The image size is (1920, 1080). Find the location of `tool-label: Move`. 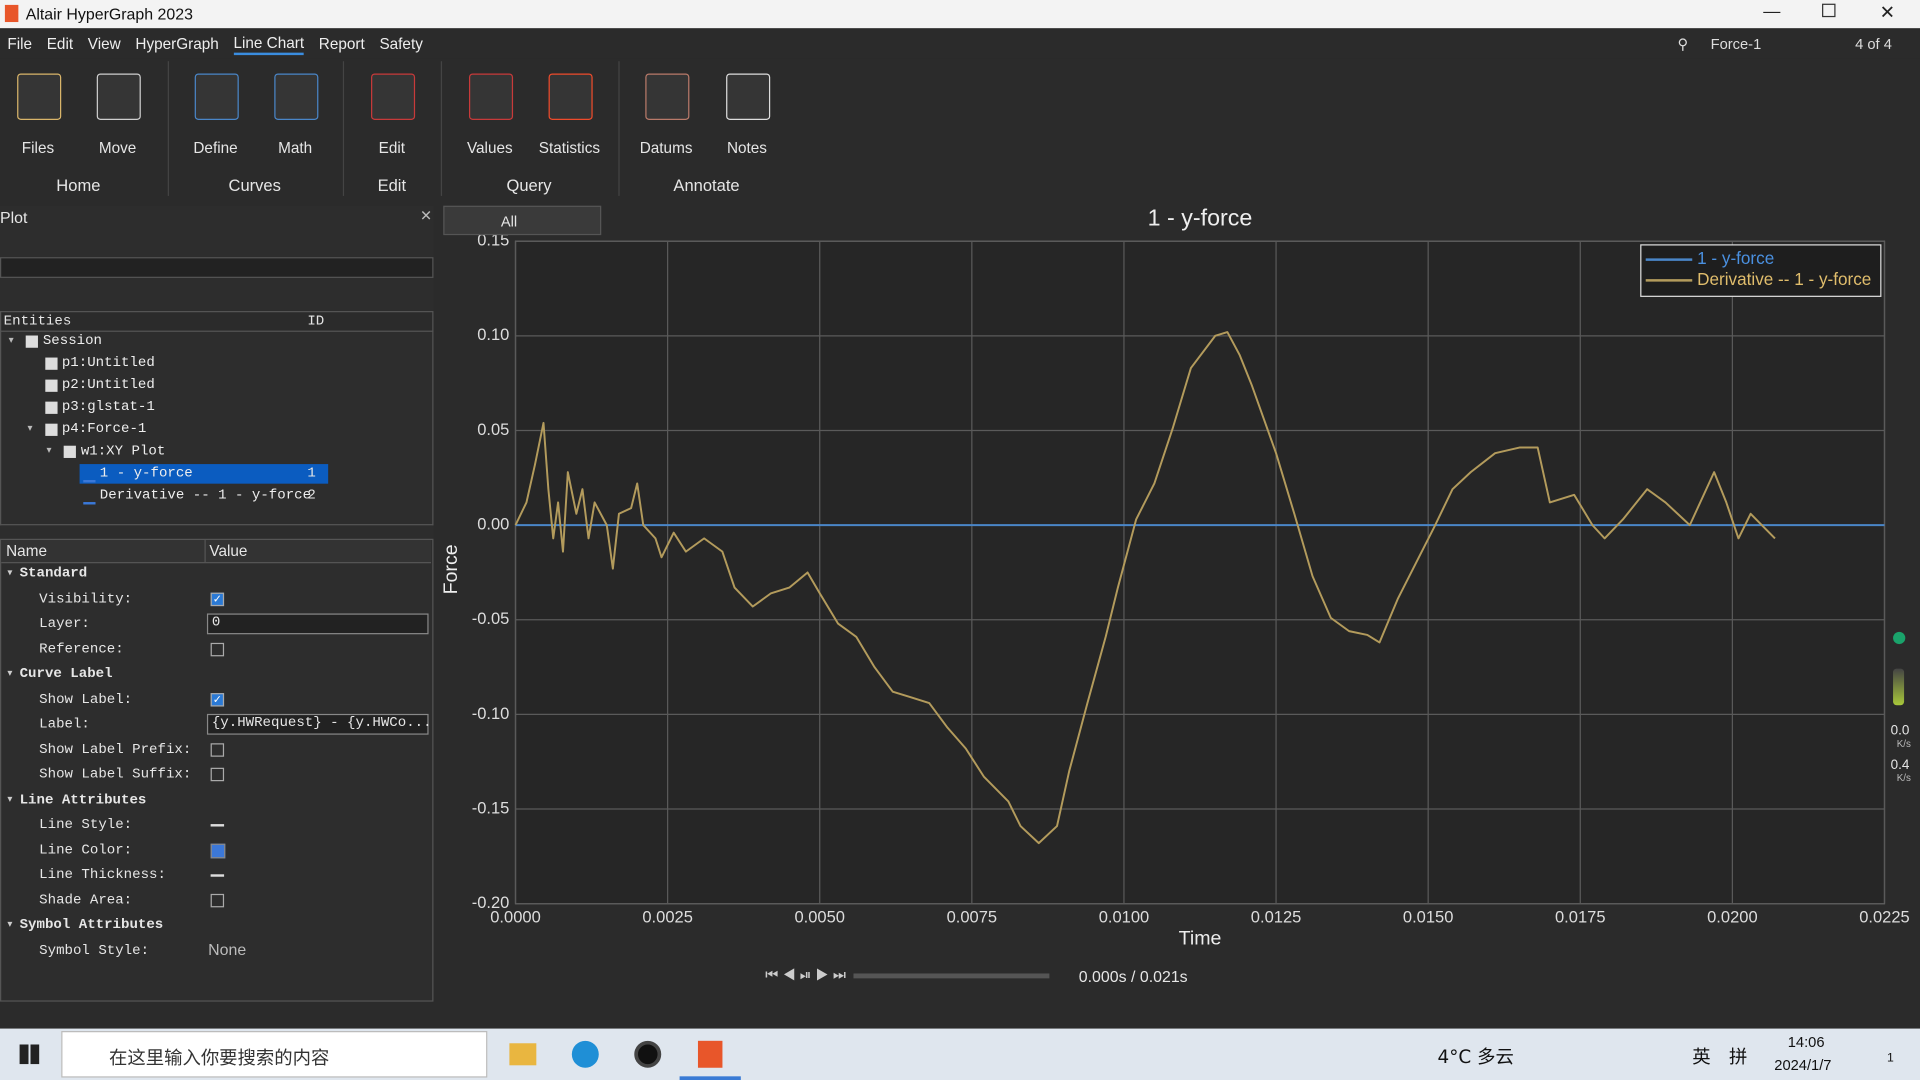

tool-label: Move is located at coordinates (117, 148).